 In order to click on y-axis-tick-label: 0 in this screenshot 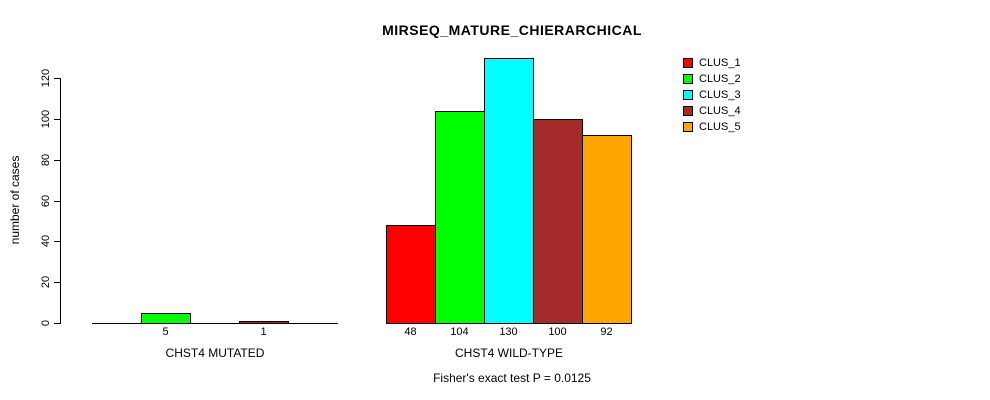, I will do `click(46, 323)`.